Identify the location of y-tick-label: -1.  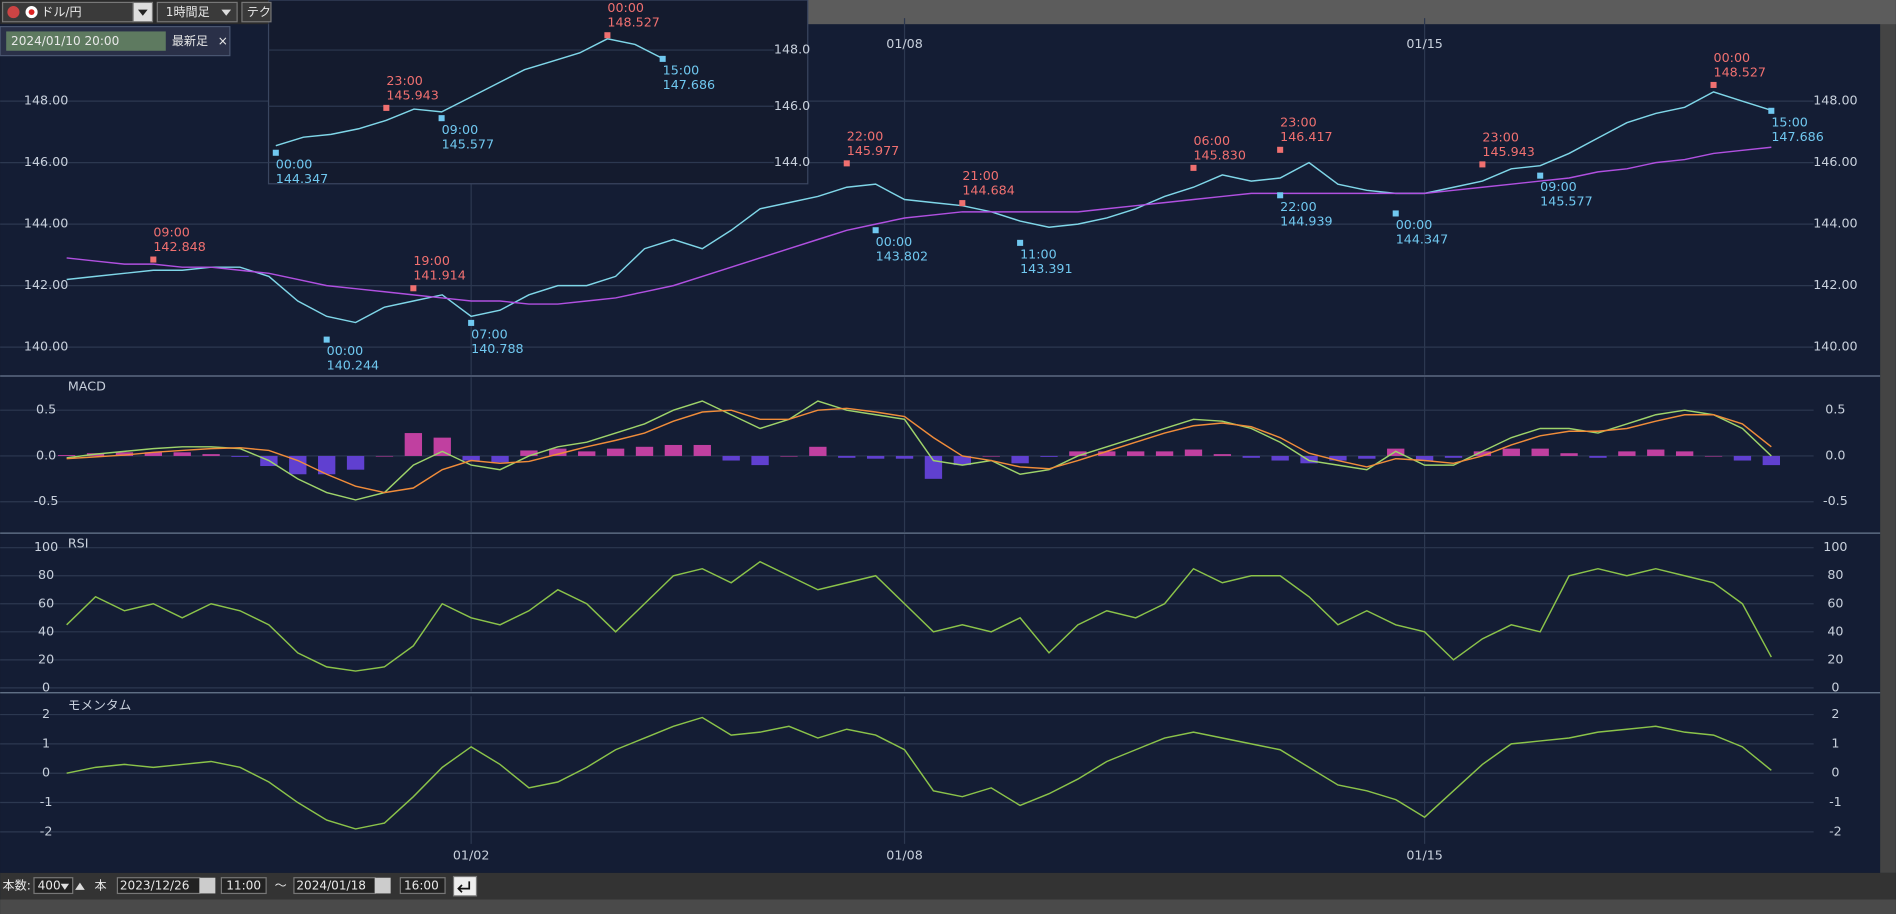
(46, 801).